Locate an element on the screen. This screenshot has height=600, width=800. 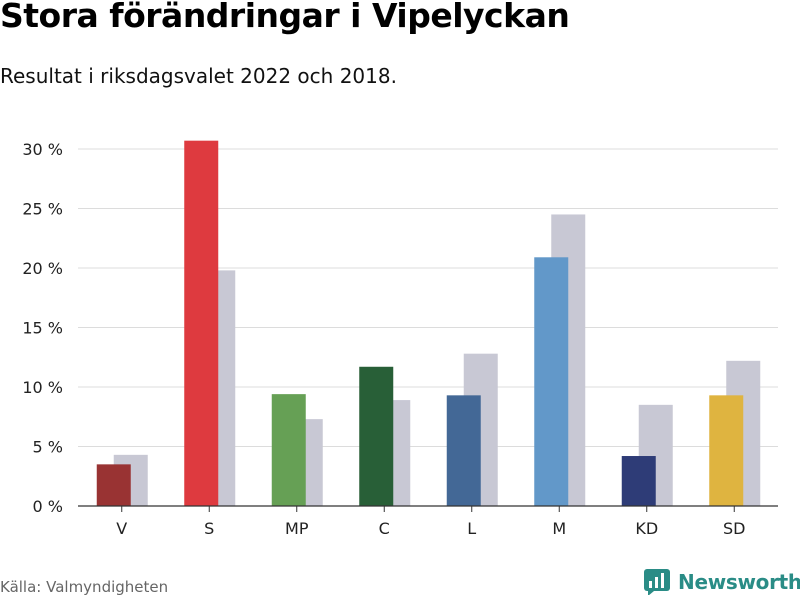
source-note: Källa: Valmyndigheten is located at coordinates (84, 587).